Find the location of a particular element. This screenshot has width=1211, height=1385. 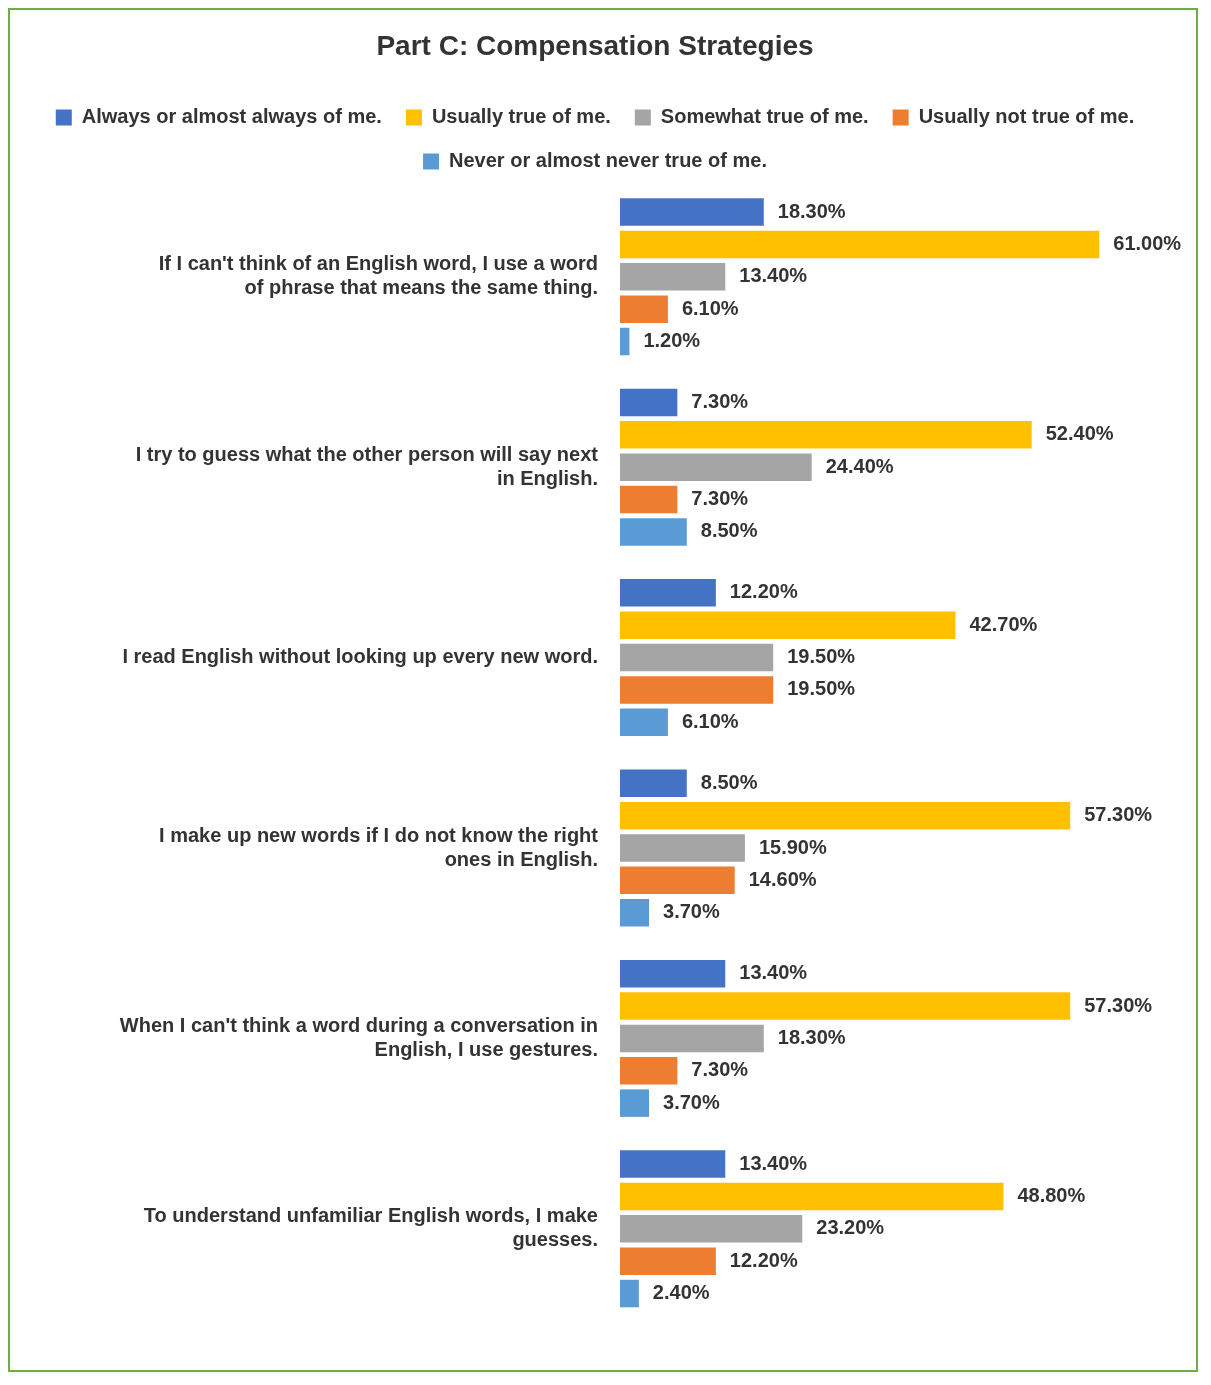

y-tick-label: If I can't think of an English word, I use a word of phrase that means the same thing. is located at coordinates (378, 275).